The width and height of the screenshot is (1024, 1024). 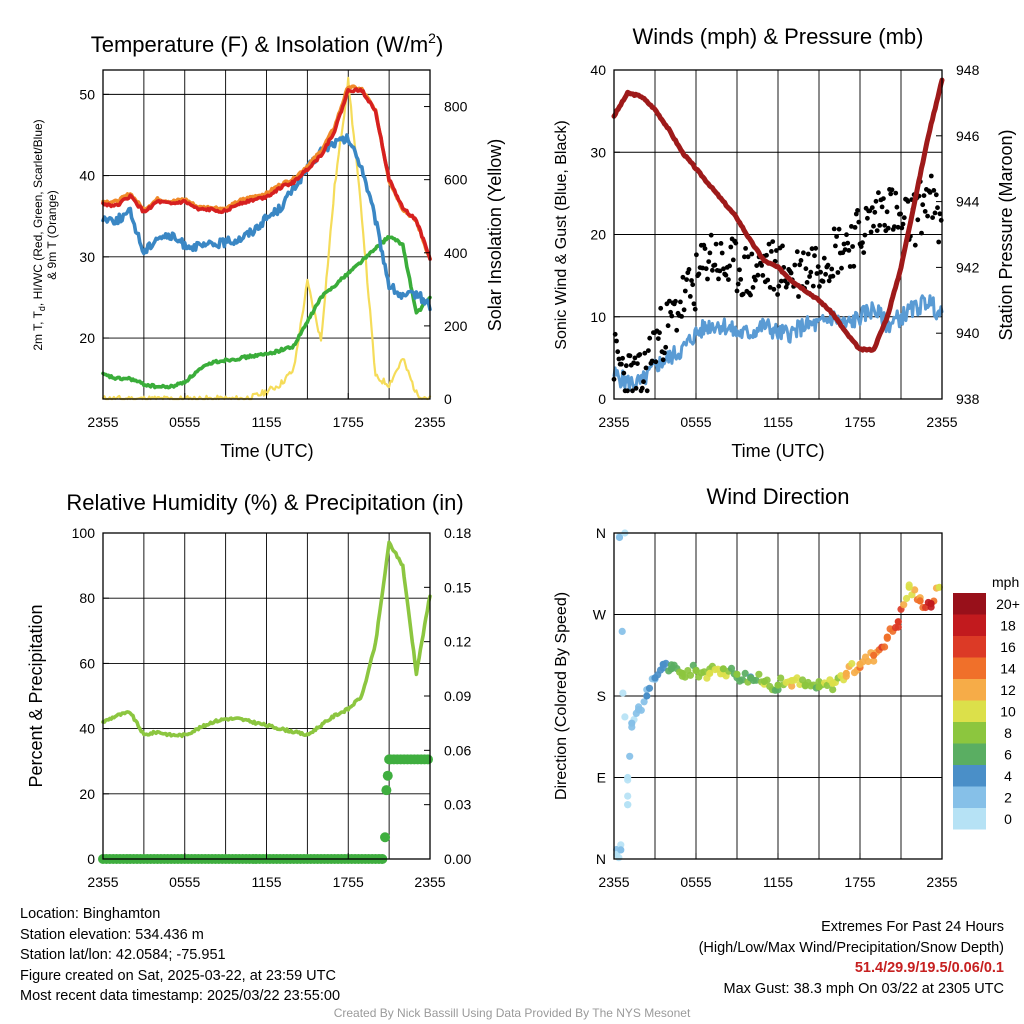 What do you see at coordinates (1008, 626) in the screenshot?
I see `colorbar-label: 18` at bounding box center [1008, 626].